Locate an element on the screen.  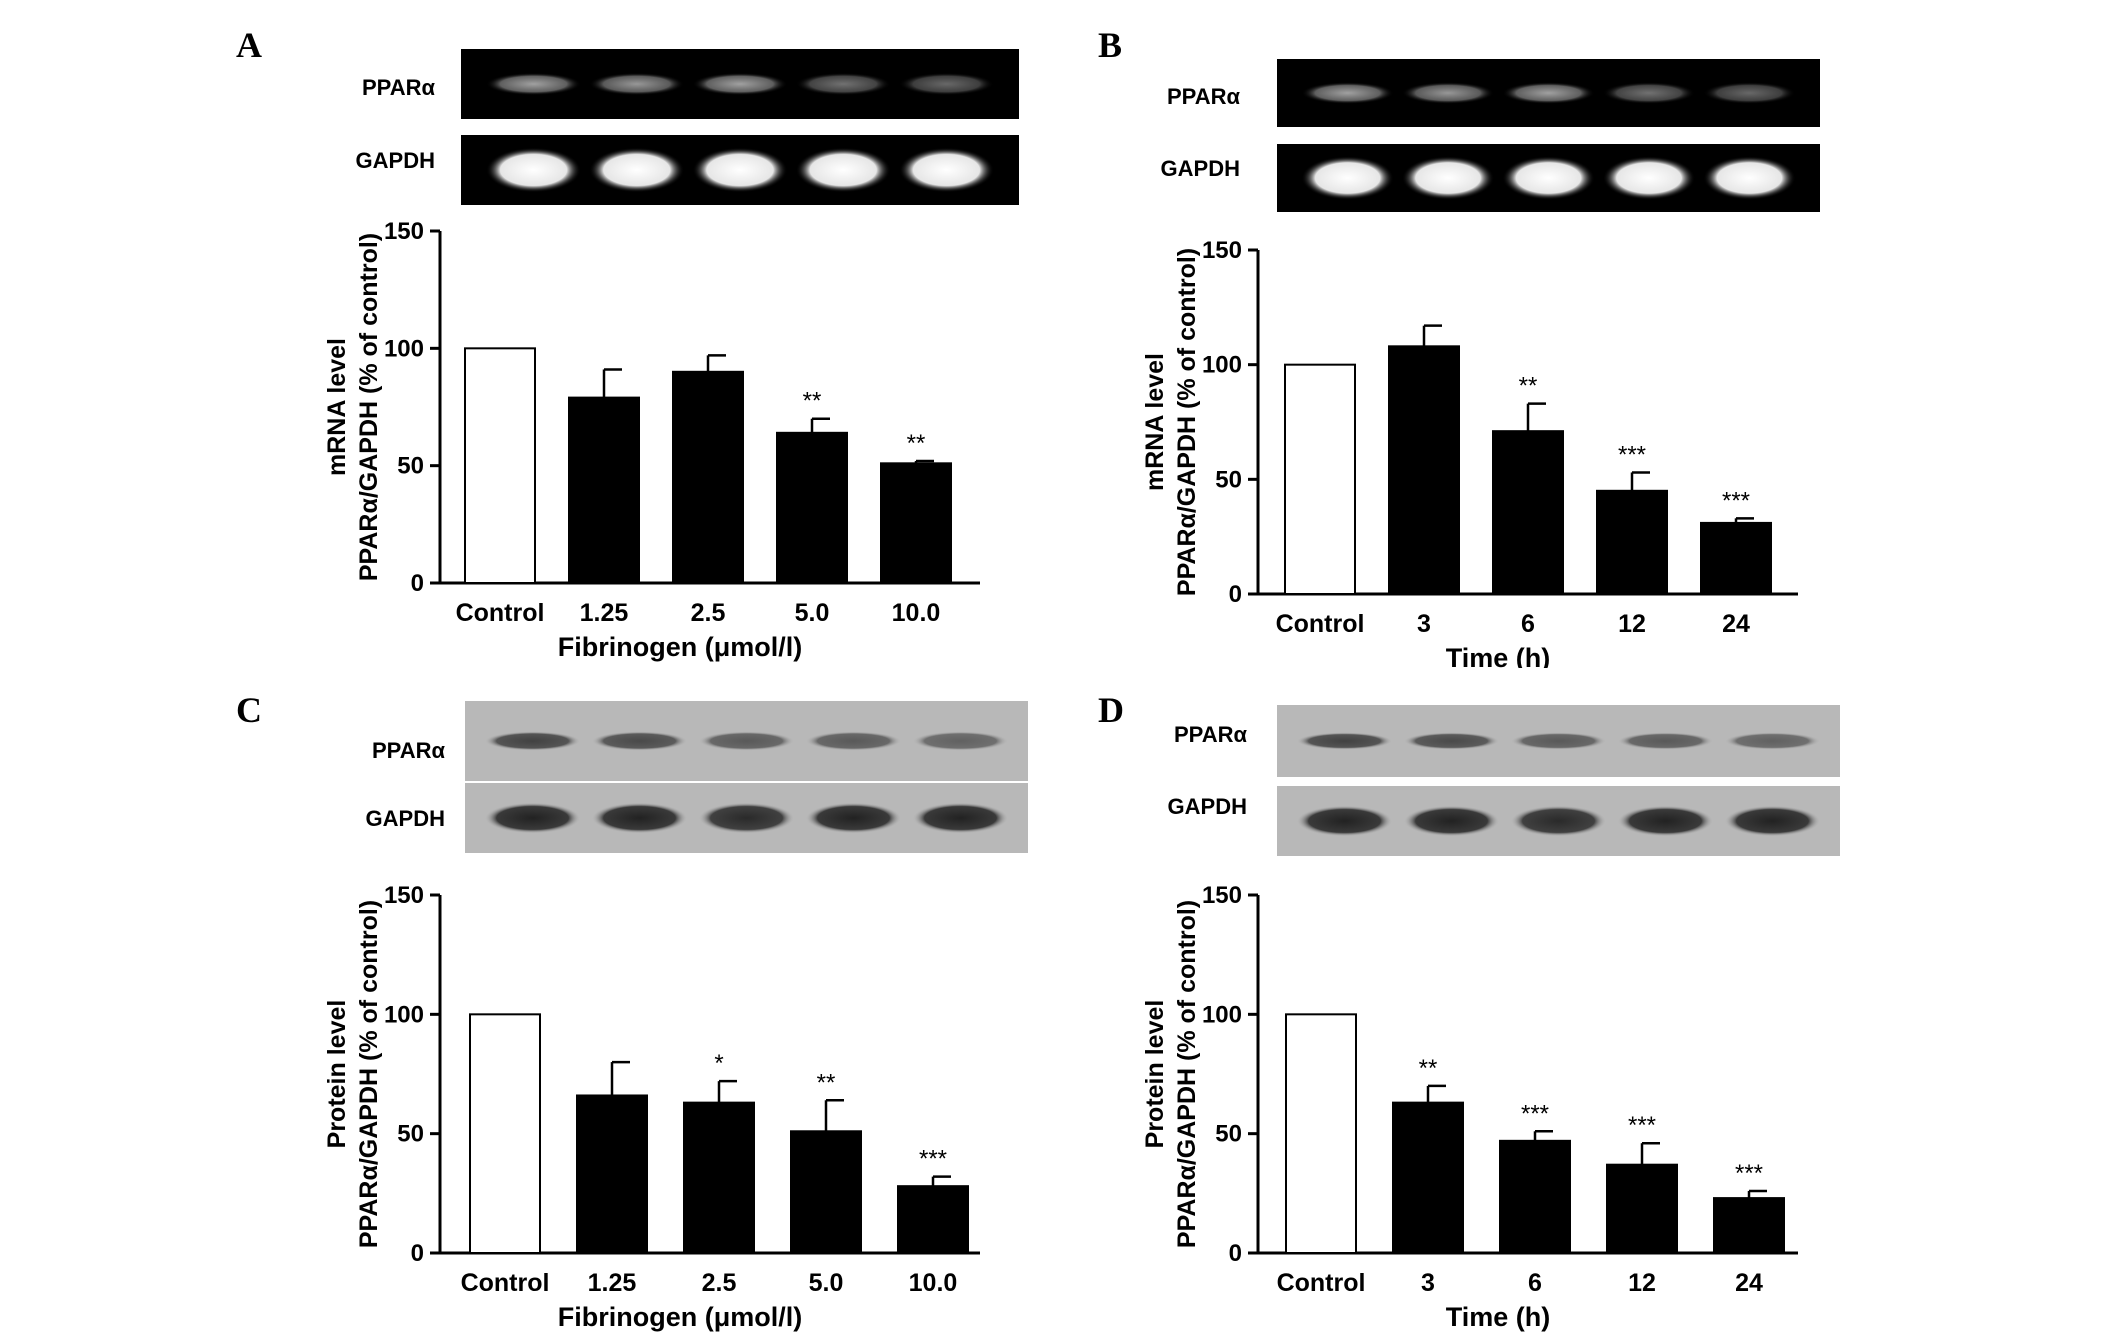
ppara-gel-blot is located at coordinates (740, 84).